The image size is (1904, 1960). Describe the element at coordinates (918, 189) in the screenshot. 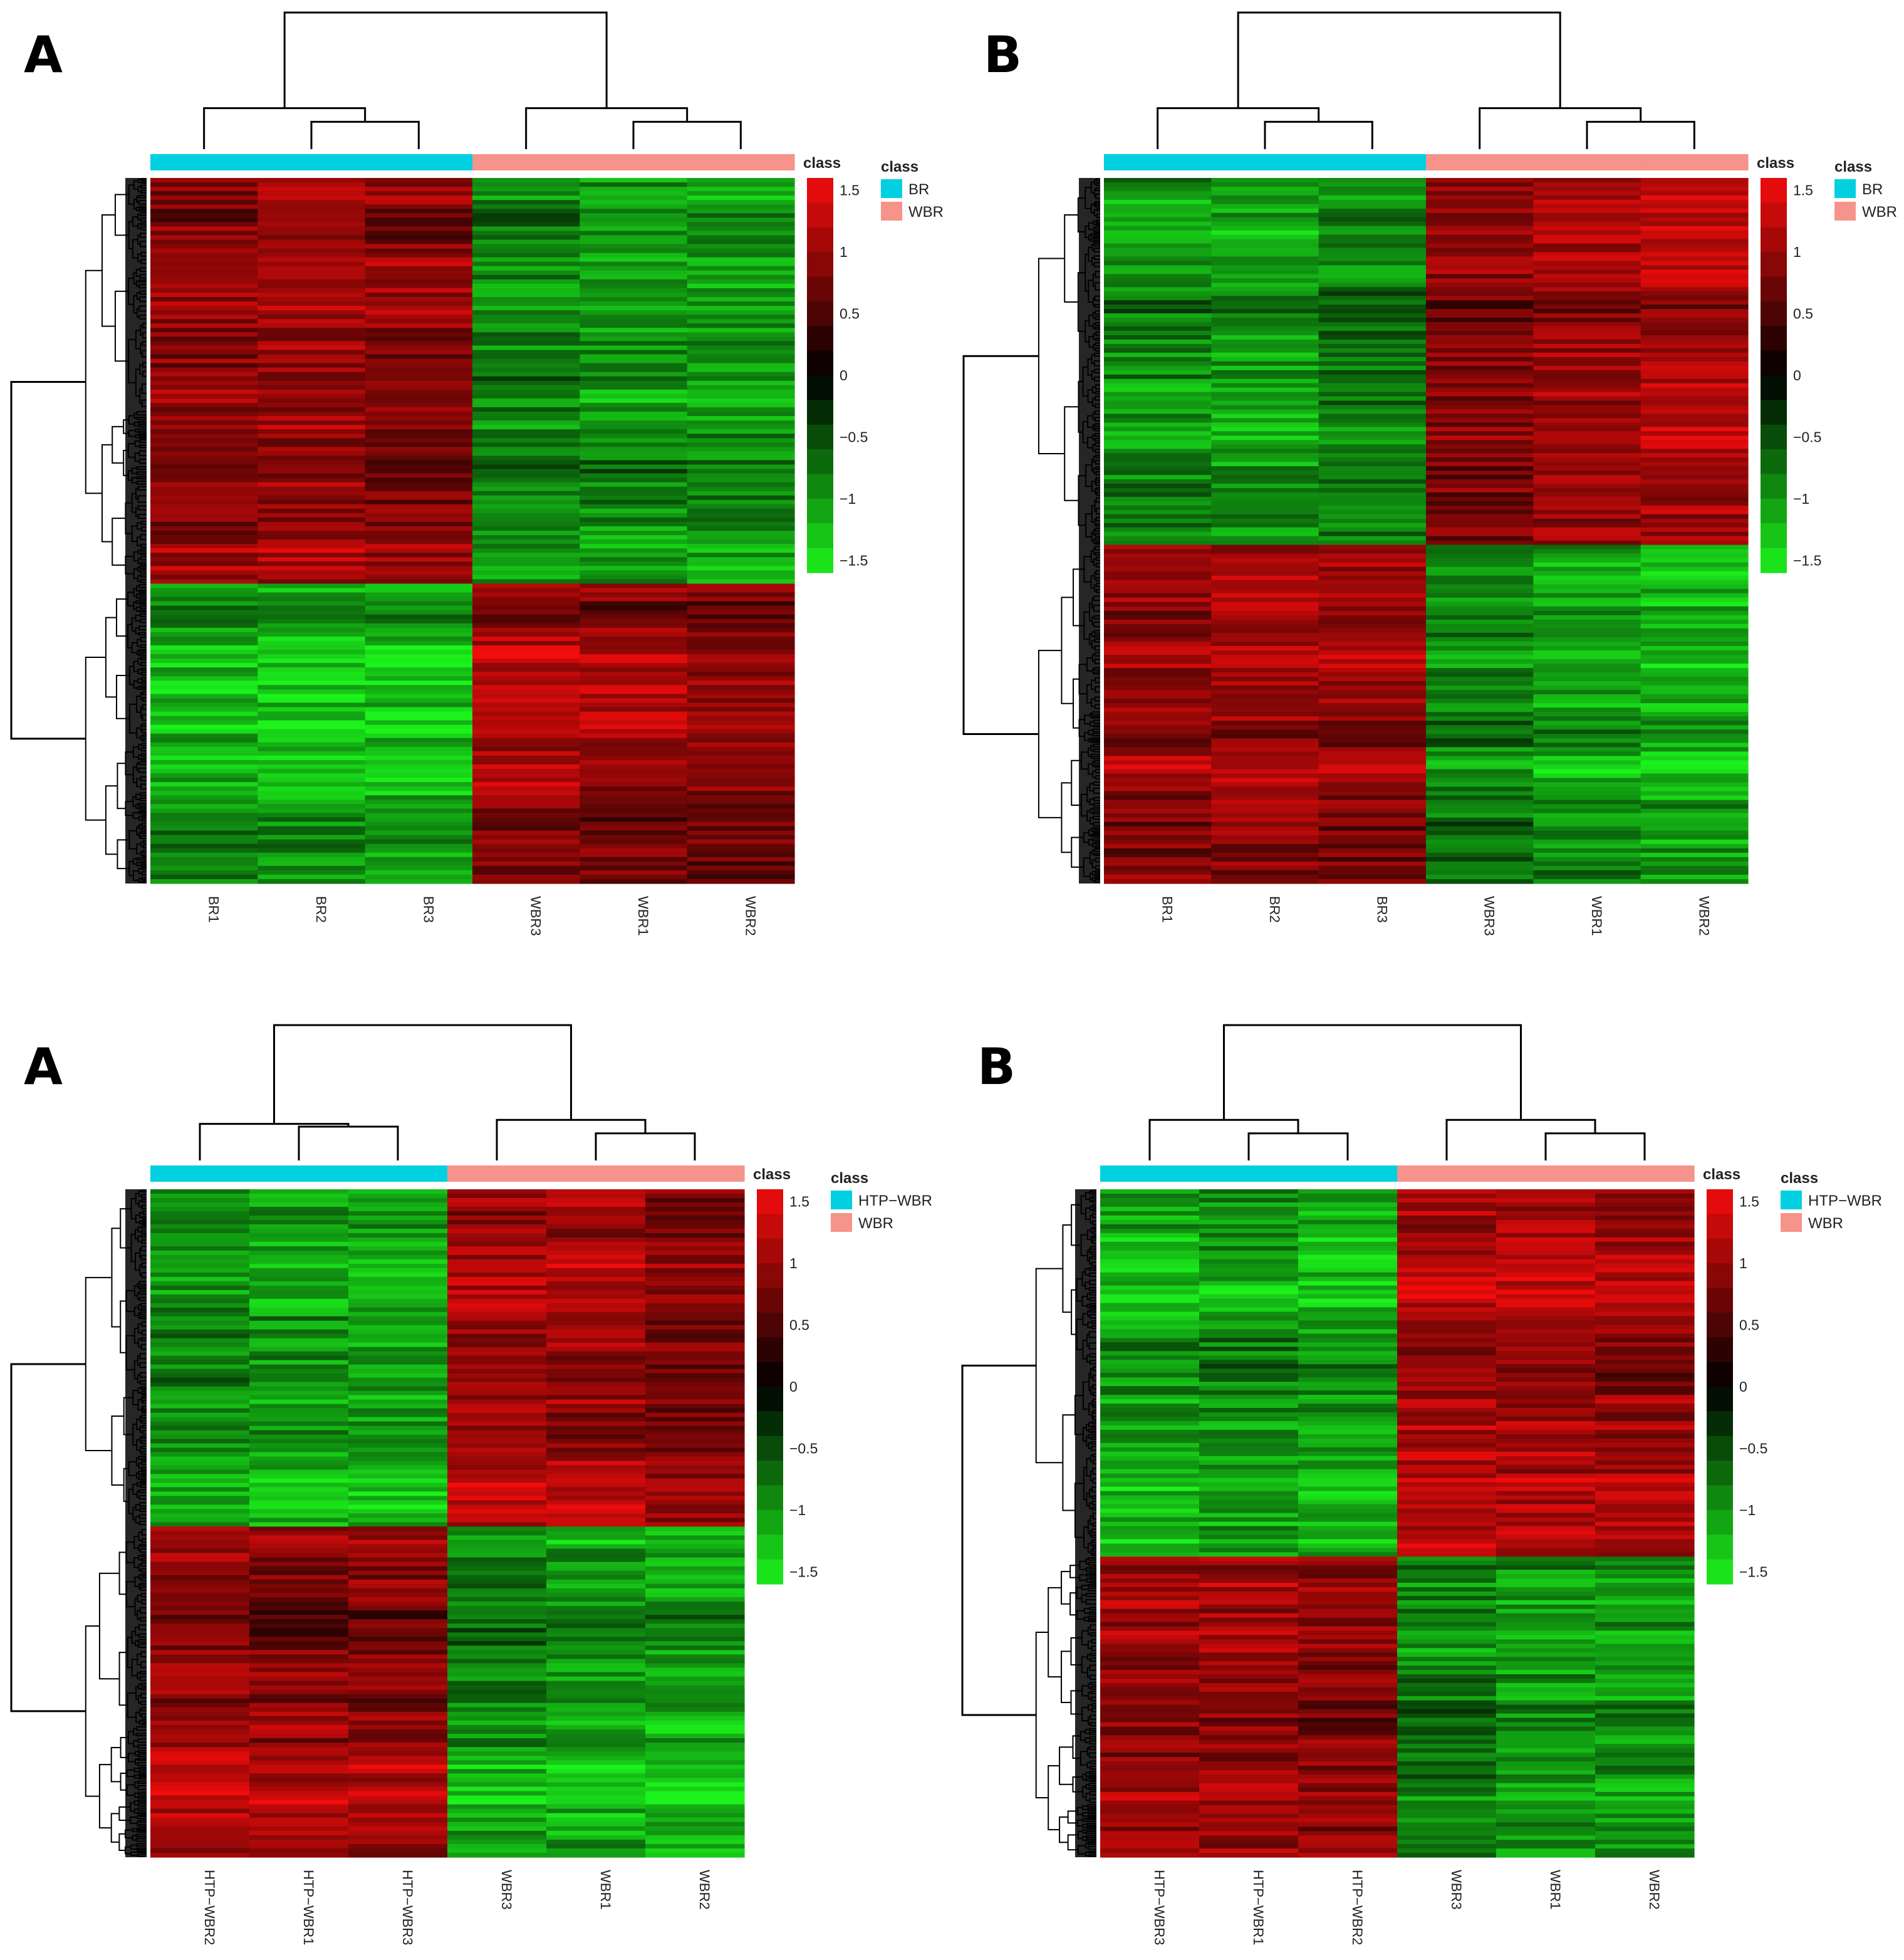

I see `legend-entry: BR` at that location.